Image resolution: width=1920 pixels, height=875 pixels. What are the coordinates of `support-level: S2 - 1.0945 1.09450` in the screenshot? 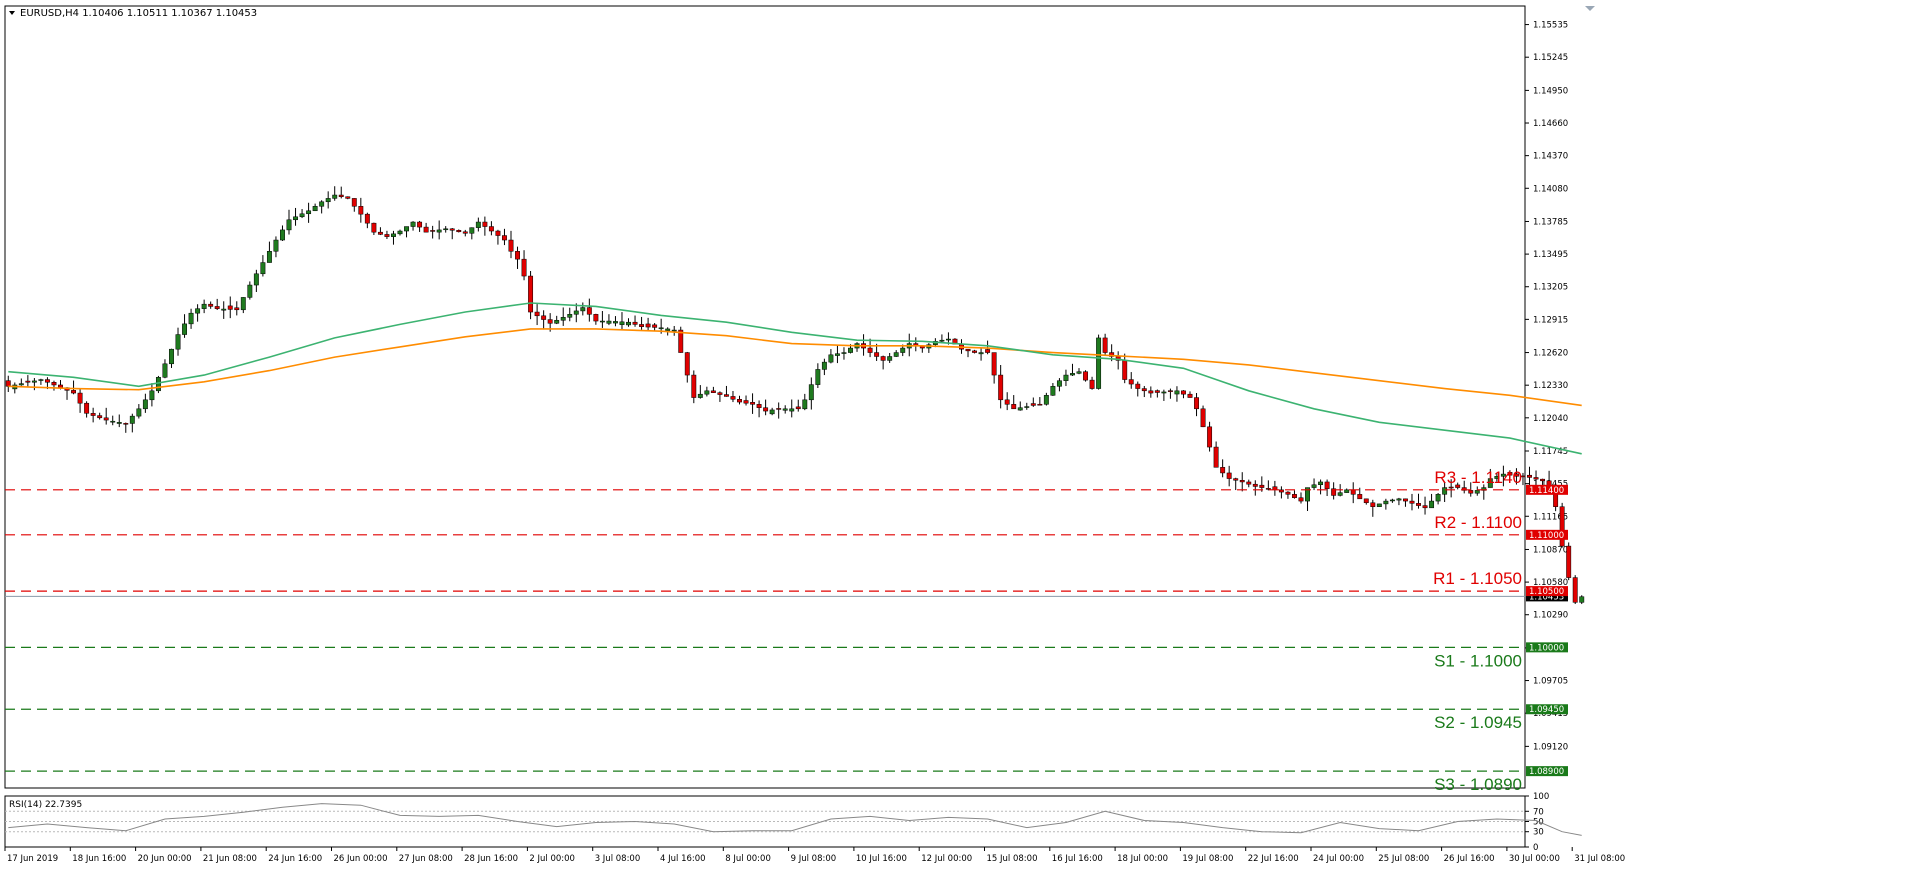 It's located at (786, 718).